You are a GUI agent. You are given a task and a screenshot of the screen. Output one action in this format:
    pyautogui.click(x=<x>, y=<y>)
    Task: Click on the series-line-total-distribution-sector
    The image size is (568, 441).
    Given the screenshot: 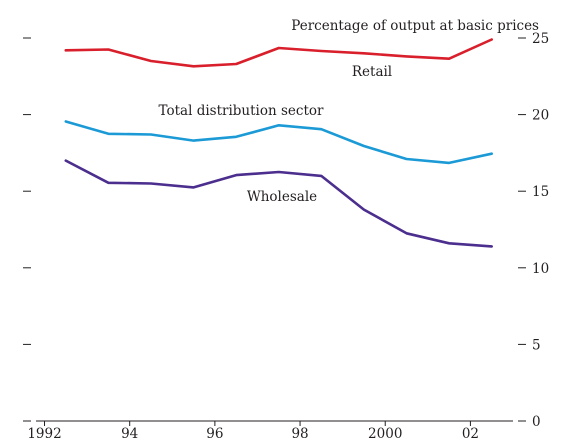 What is the action you would take?
    pyautogui.click(x=279, y=142)
    